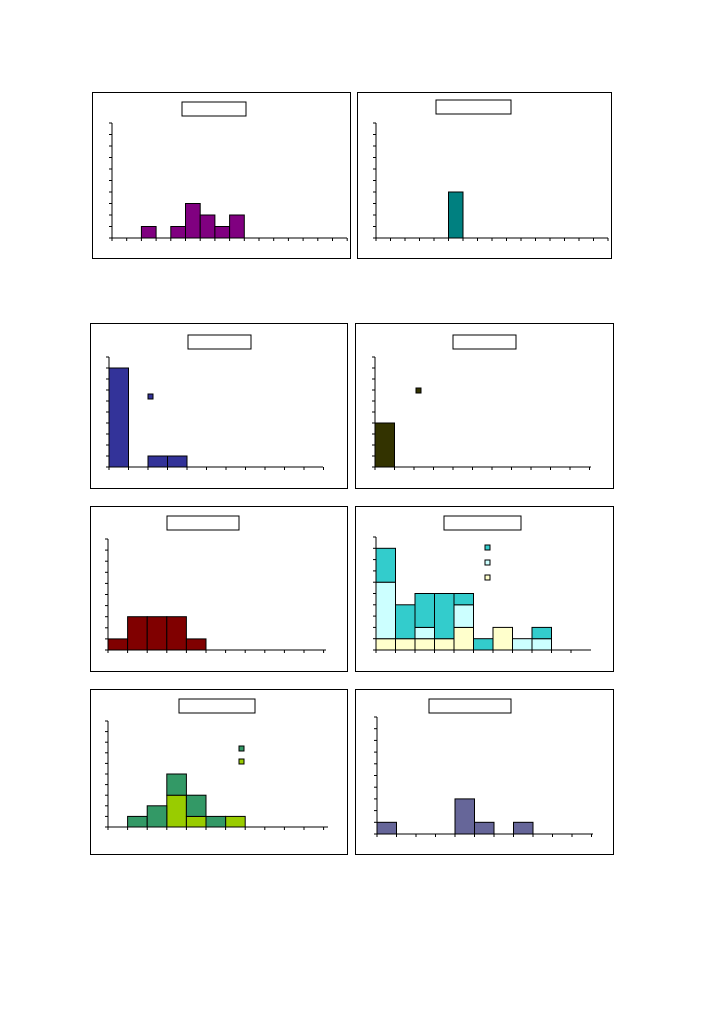 The height and width of the screenshot is (1021, 702). Describe the element at coordinates (483, 767) in the screenshot. I see `chart-8-svg` at that location.